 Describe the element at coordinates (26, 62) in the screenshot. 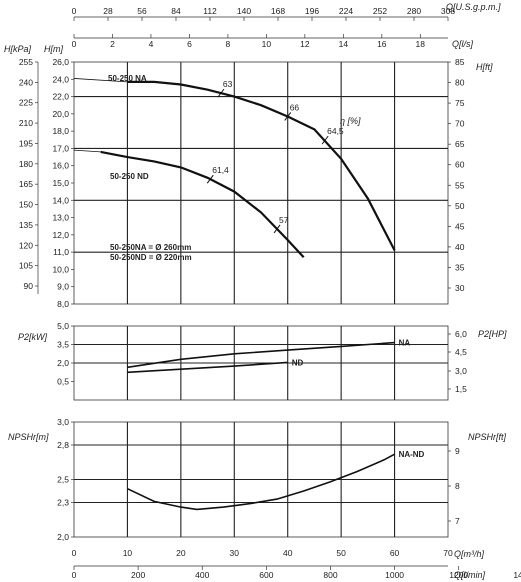

I see `kpa-tick-label: 255` at that location.